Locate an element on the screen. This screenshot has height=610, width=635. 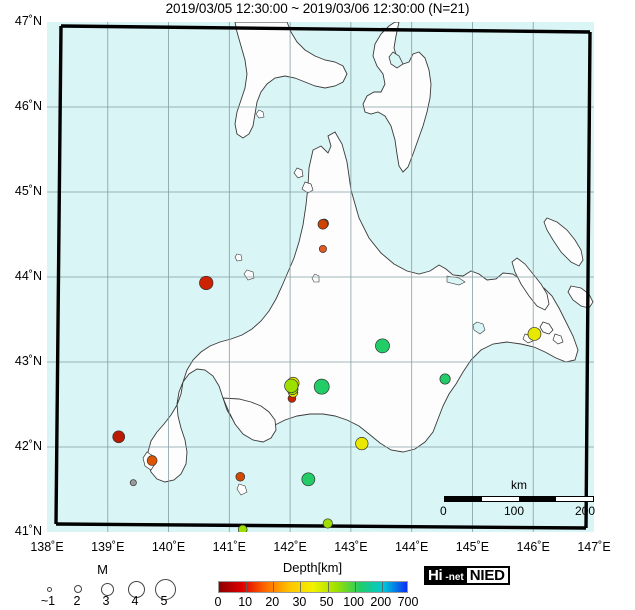
scale-bar-unit: km is located at coordinates (519, 485).